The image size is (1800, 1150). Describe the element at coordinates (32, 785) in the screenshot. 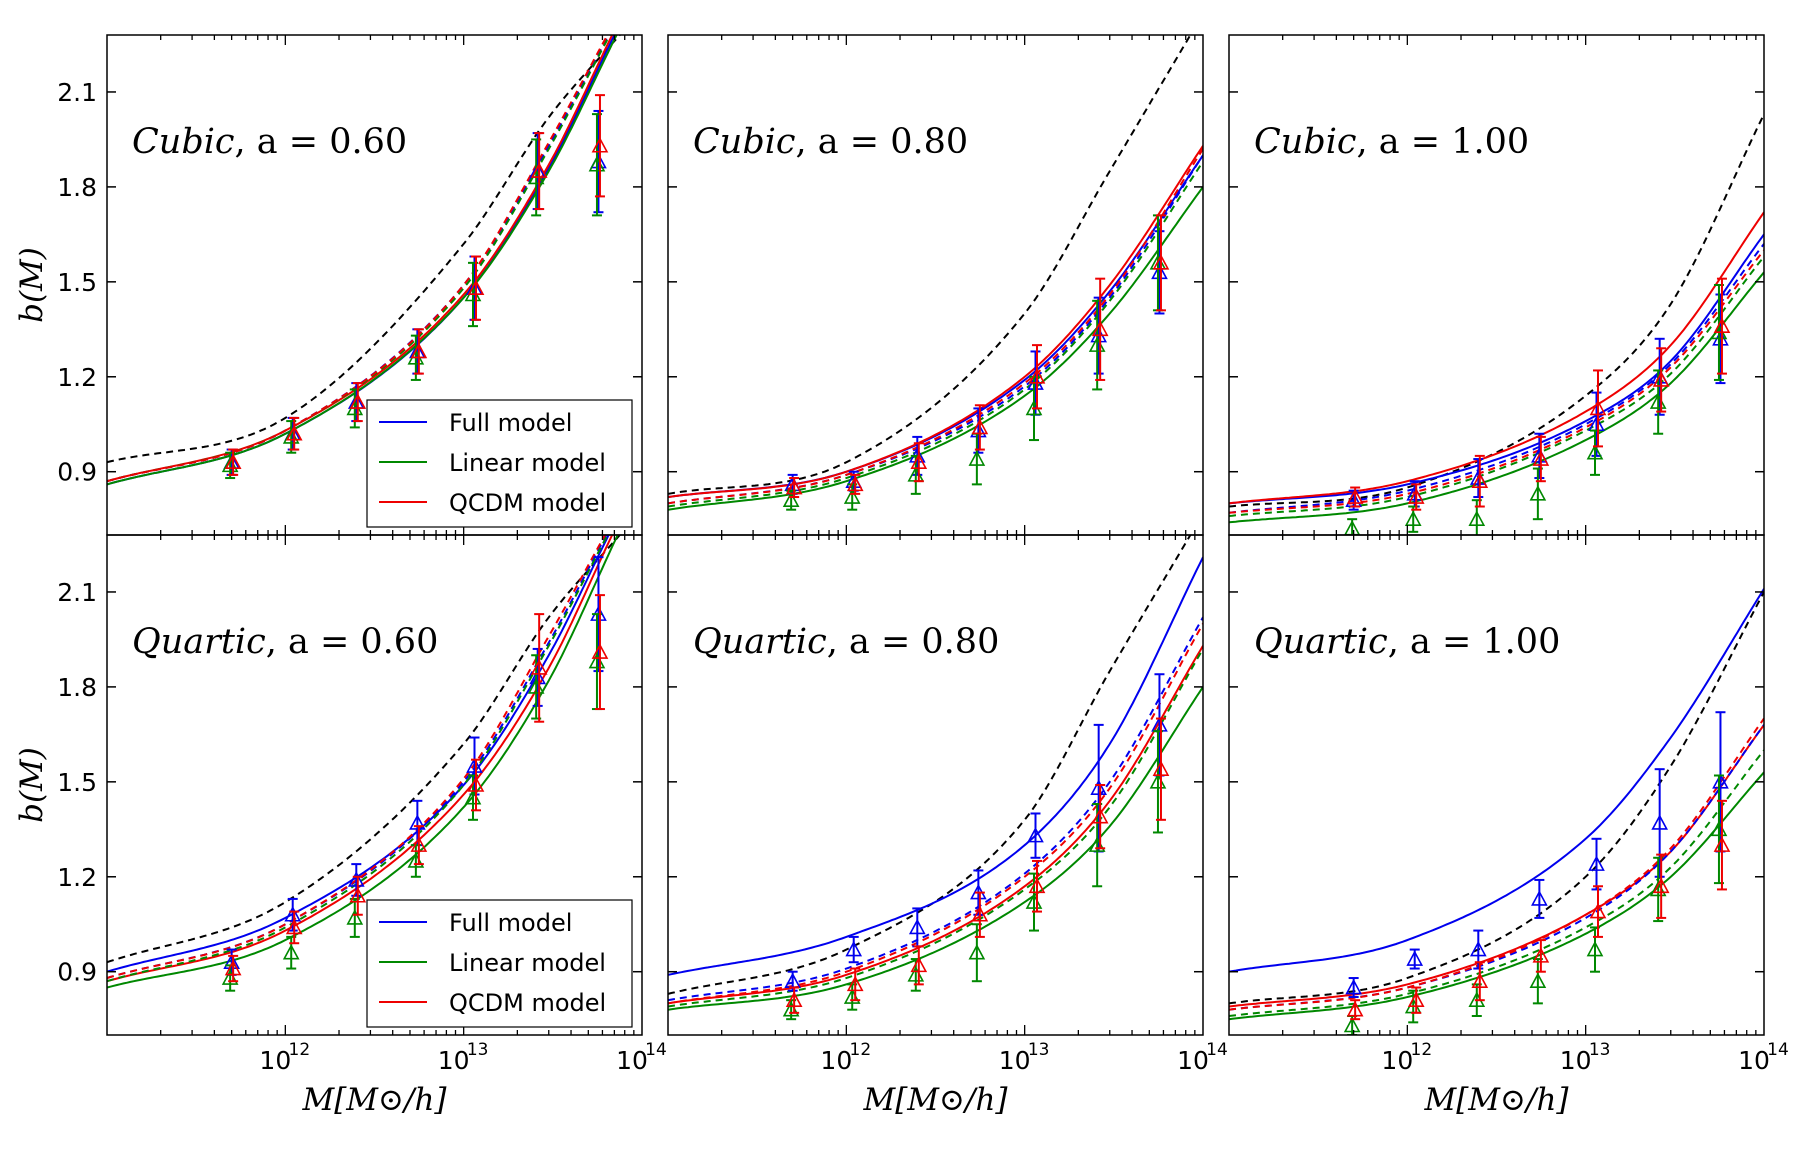

I see `y-axis-label: b(M)` at that location.